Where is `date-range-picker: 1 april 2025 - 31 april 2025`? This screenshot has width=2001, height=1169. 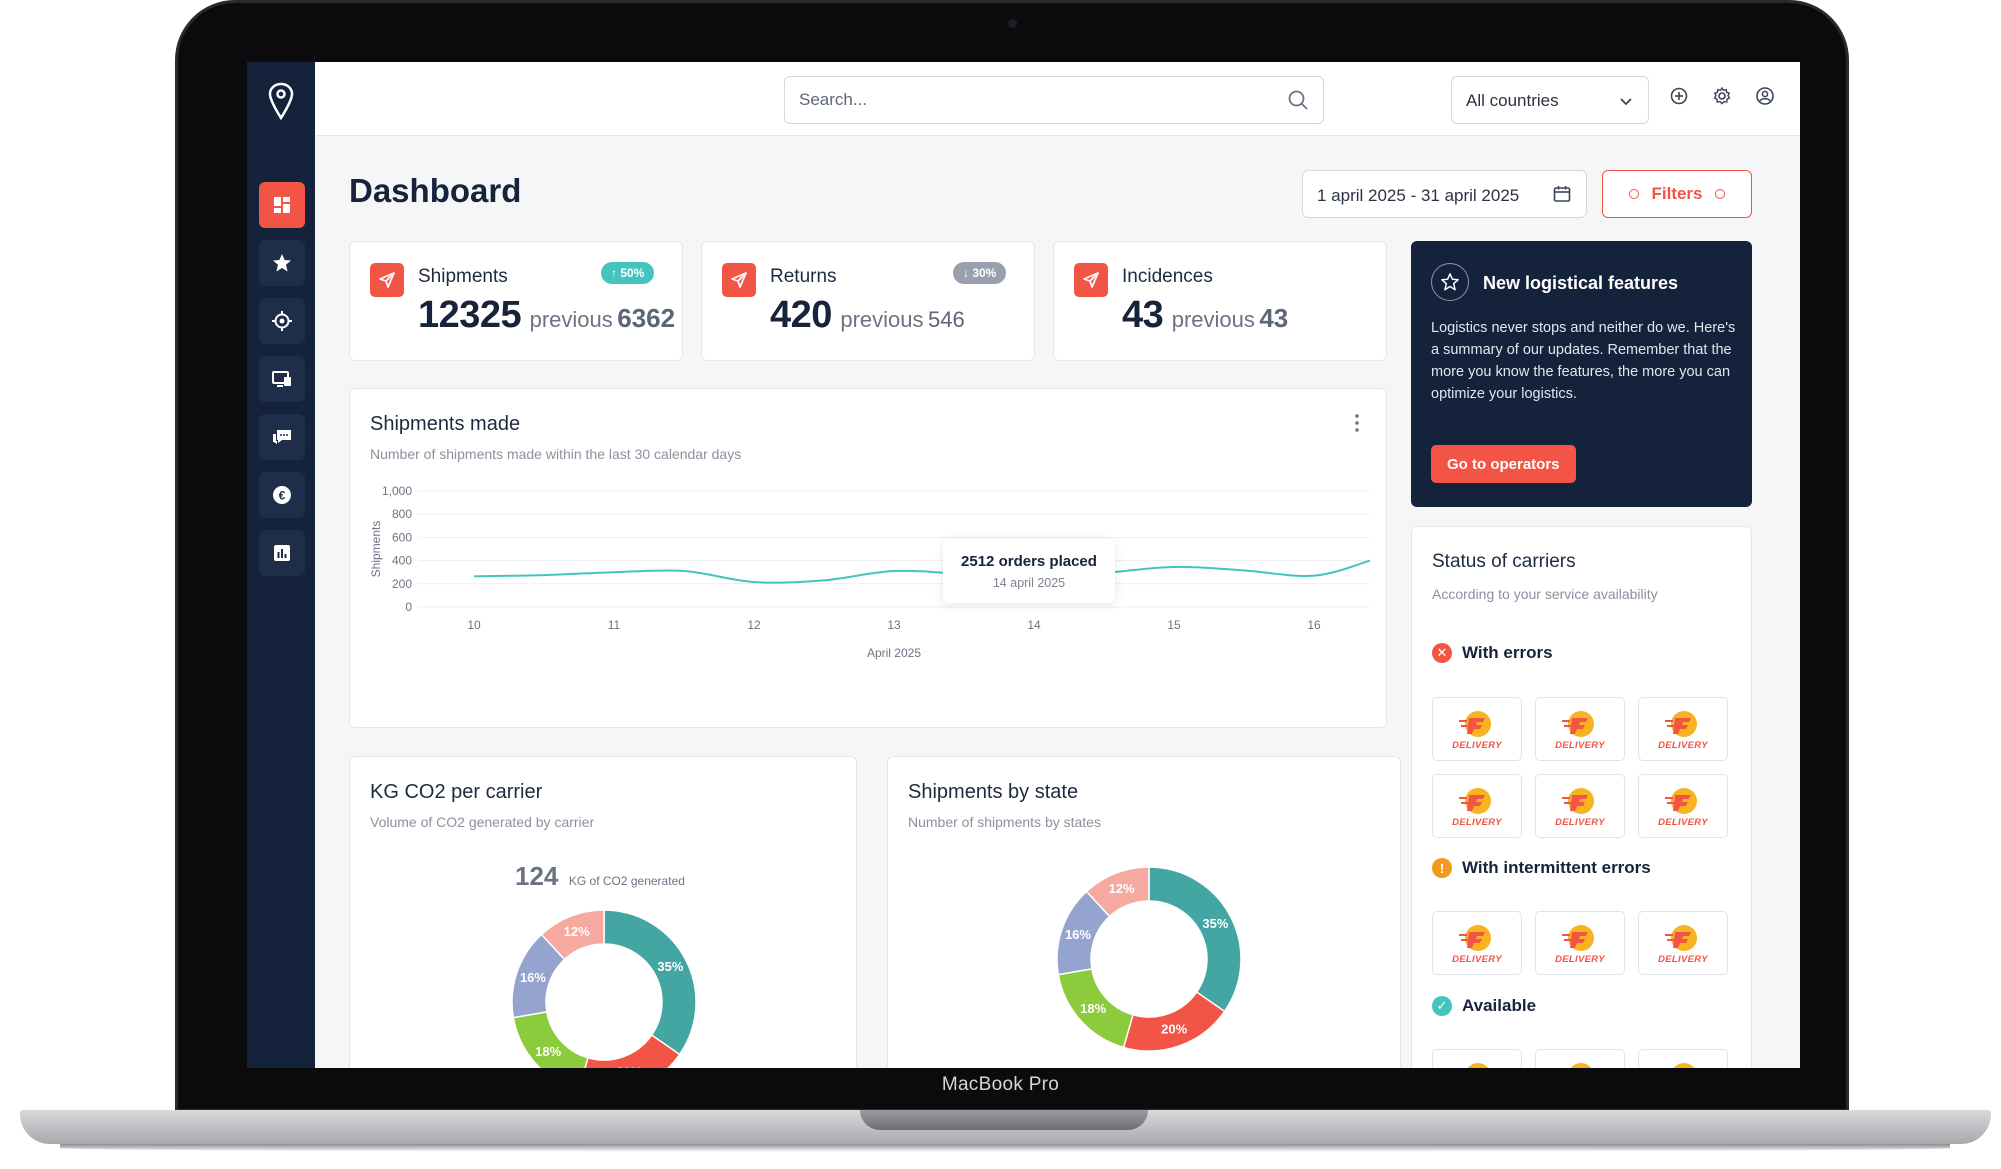
date-range-picker: 1 april 2025 - 31 april 2025 is located at coordinates (1444, 194).